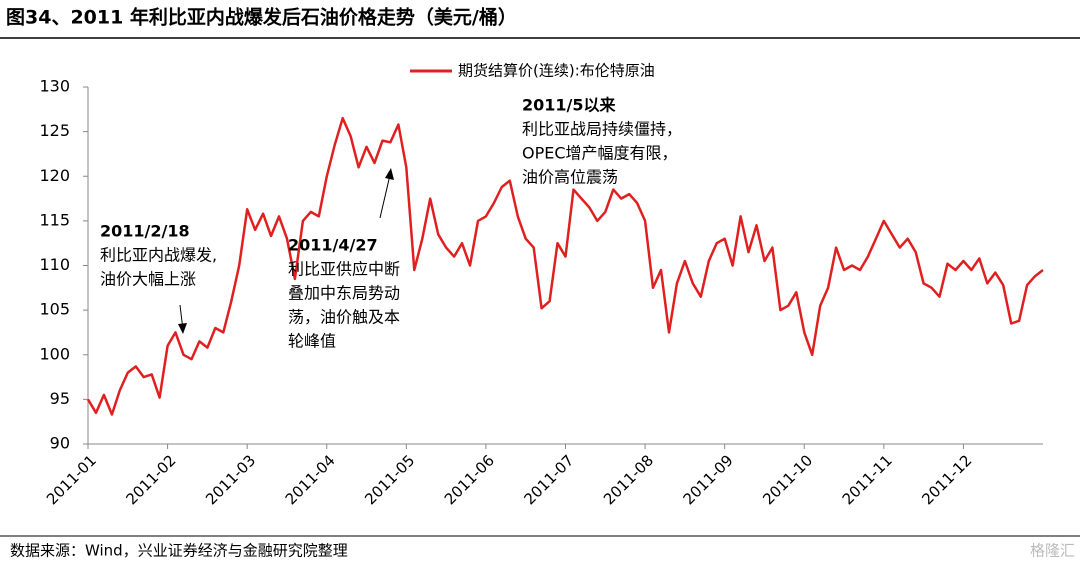 This screenshot has height=570, width=1080. What do you see at coordinates (787, 479) in the screenshot?
I see `x-tick-label: 2011-10` at bounding box center [787, 479].